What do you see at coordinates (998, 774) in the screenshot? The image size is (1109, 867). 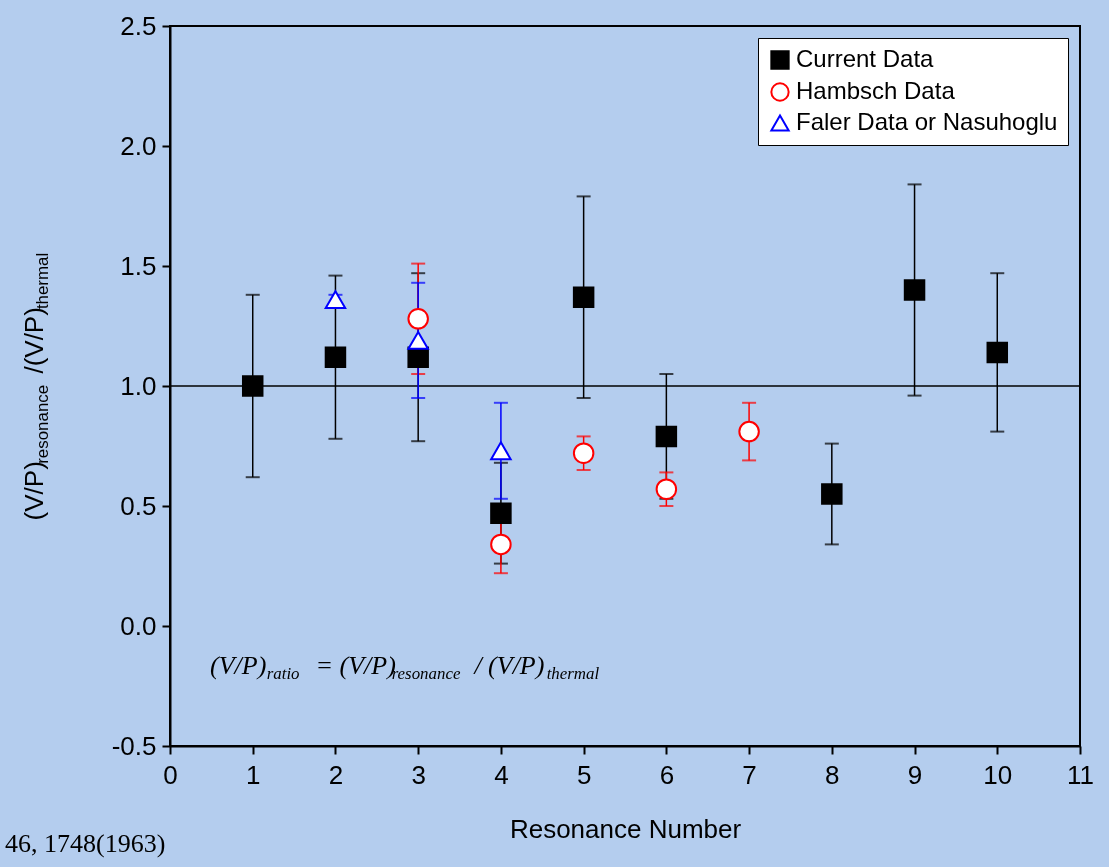 I see `x-tick-label: 10` at bounding box center [998, 774].